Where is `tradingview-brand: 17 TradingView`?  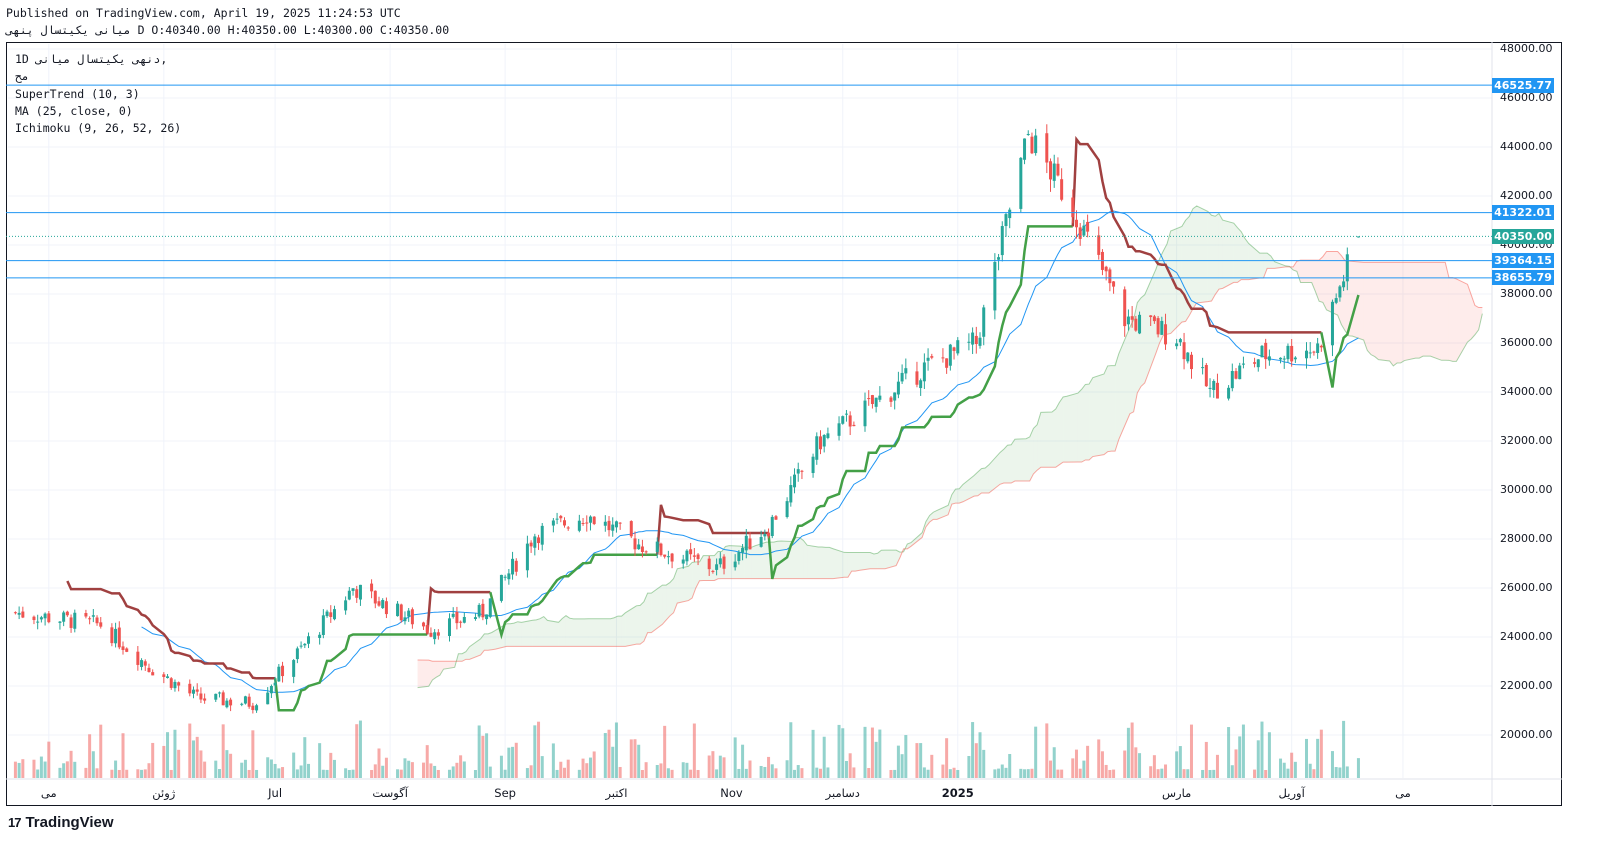
tradingview-brand: 17 TradingView is located at coordinates (61, 822).